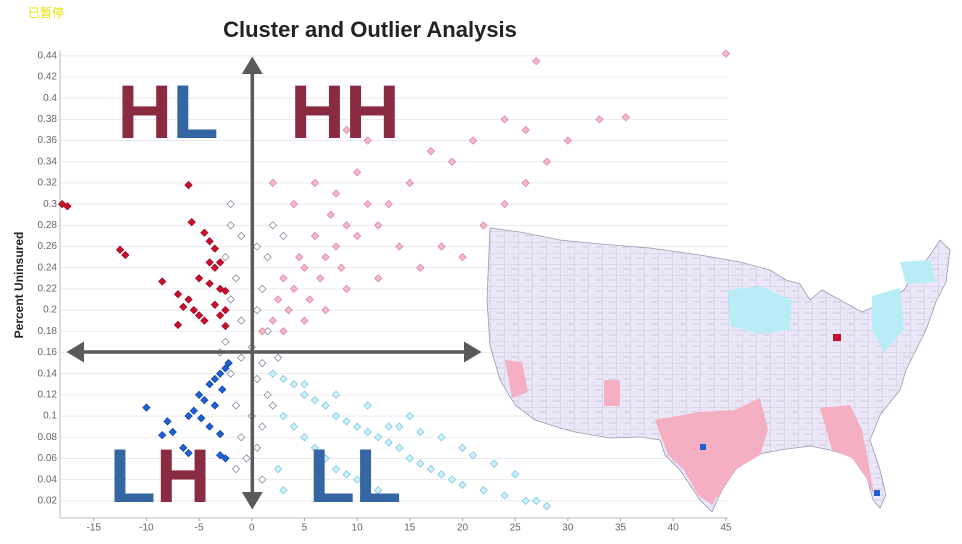 Image resolution: width=962 pixels, height=544 pixels. Describe the element at coordinates (252, 528) in the screenshot. I see `x-tick-label: 0` at that location.